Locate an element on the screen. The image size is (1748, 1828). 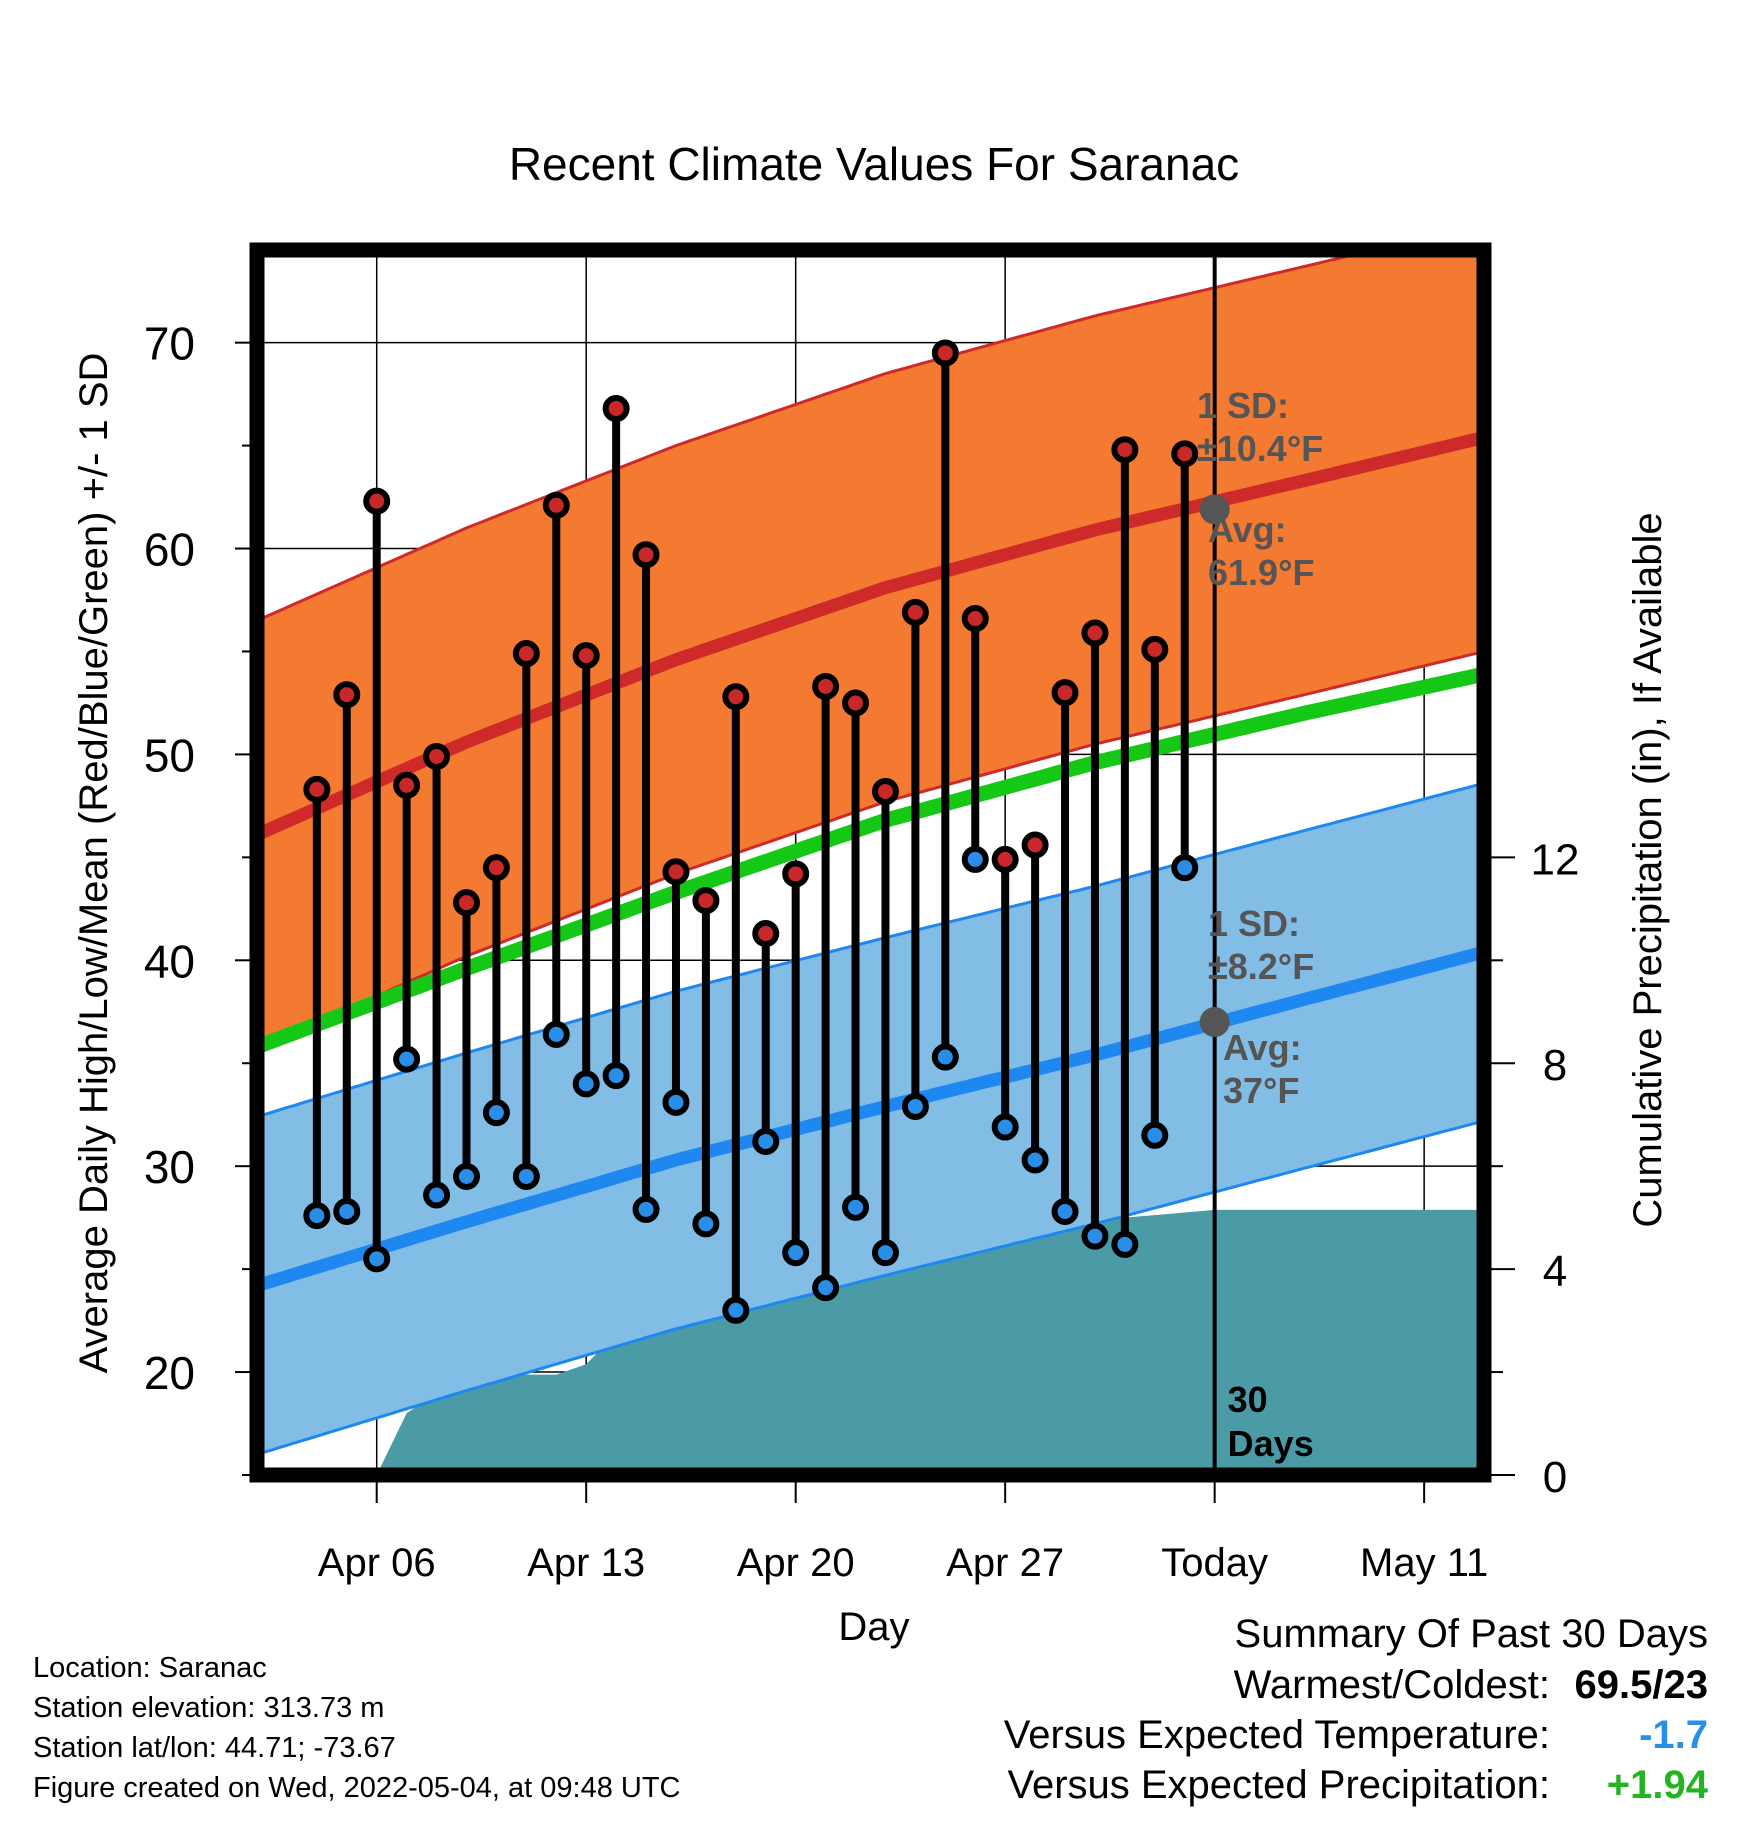
x-tick-label: May 11 is located at coordinates (1424, 1563).